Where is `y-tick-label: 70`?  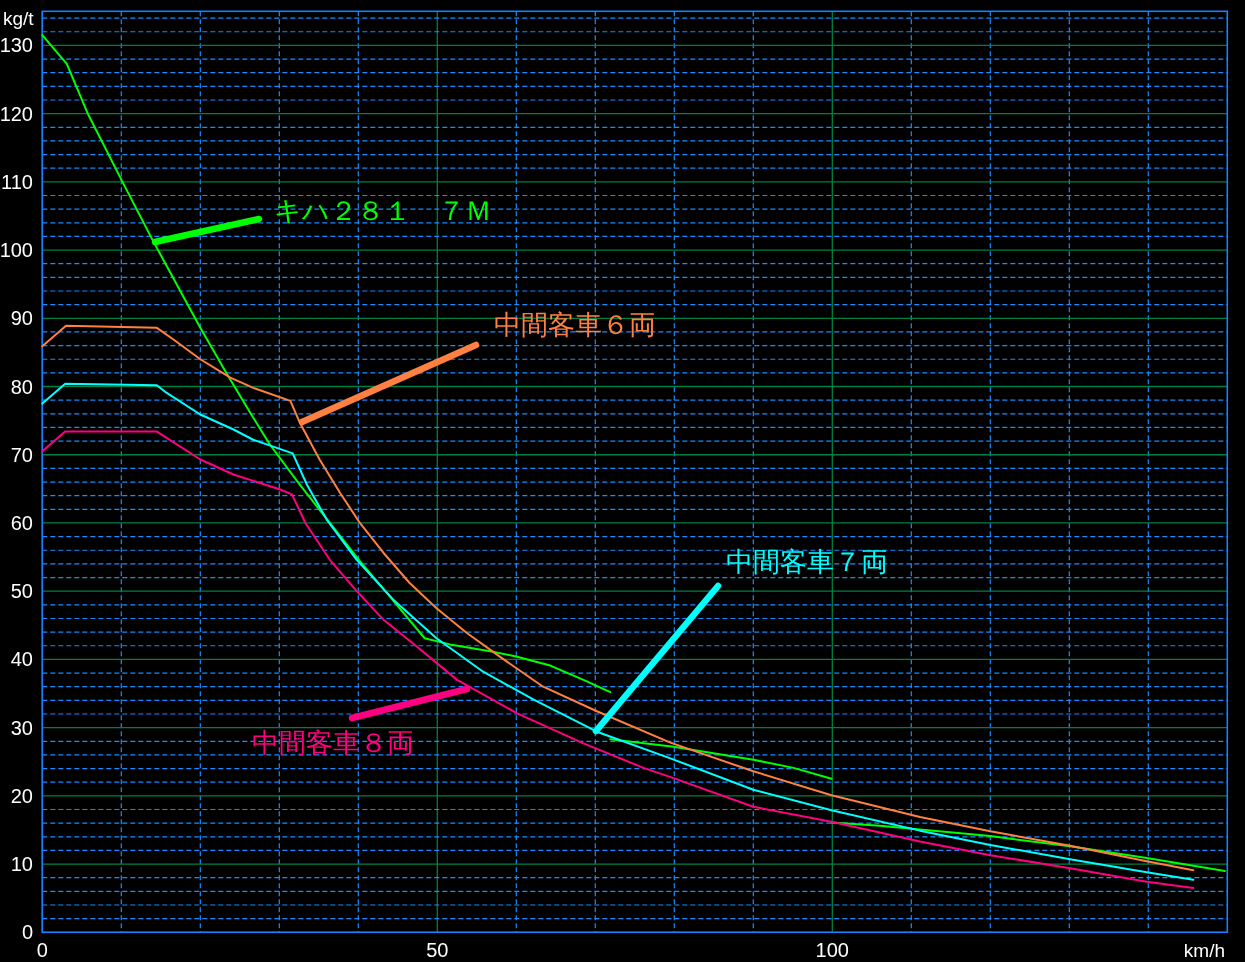 y-tick-label: 70 is located at coordinates (21, 454).